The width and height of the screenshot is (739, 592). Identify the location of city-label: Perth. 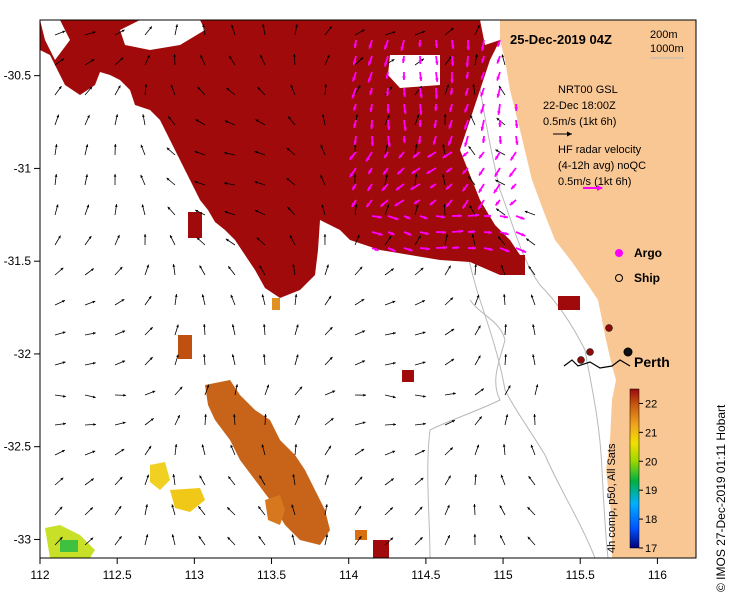
(652, 362).